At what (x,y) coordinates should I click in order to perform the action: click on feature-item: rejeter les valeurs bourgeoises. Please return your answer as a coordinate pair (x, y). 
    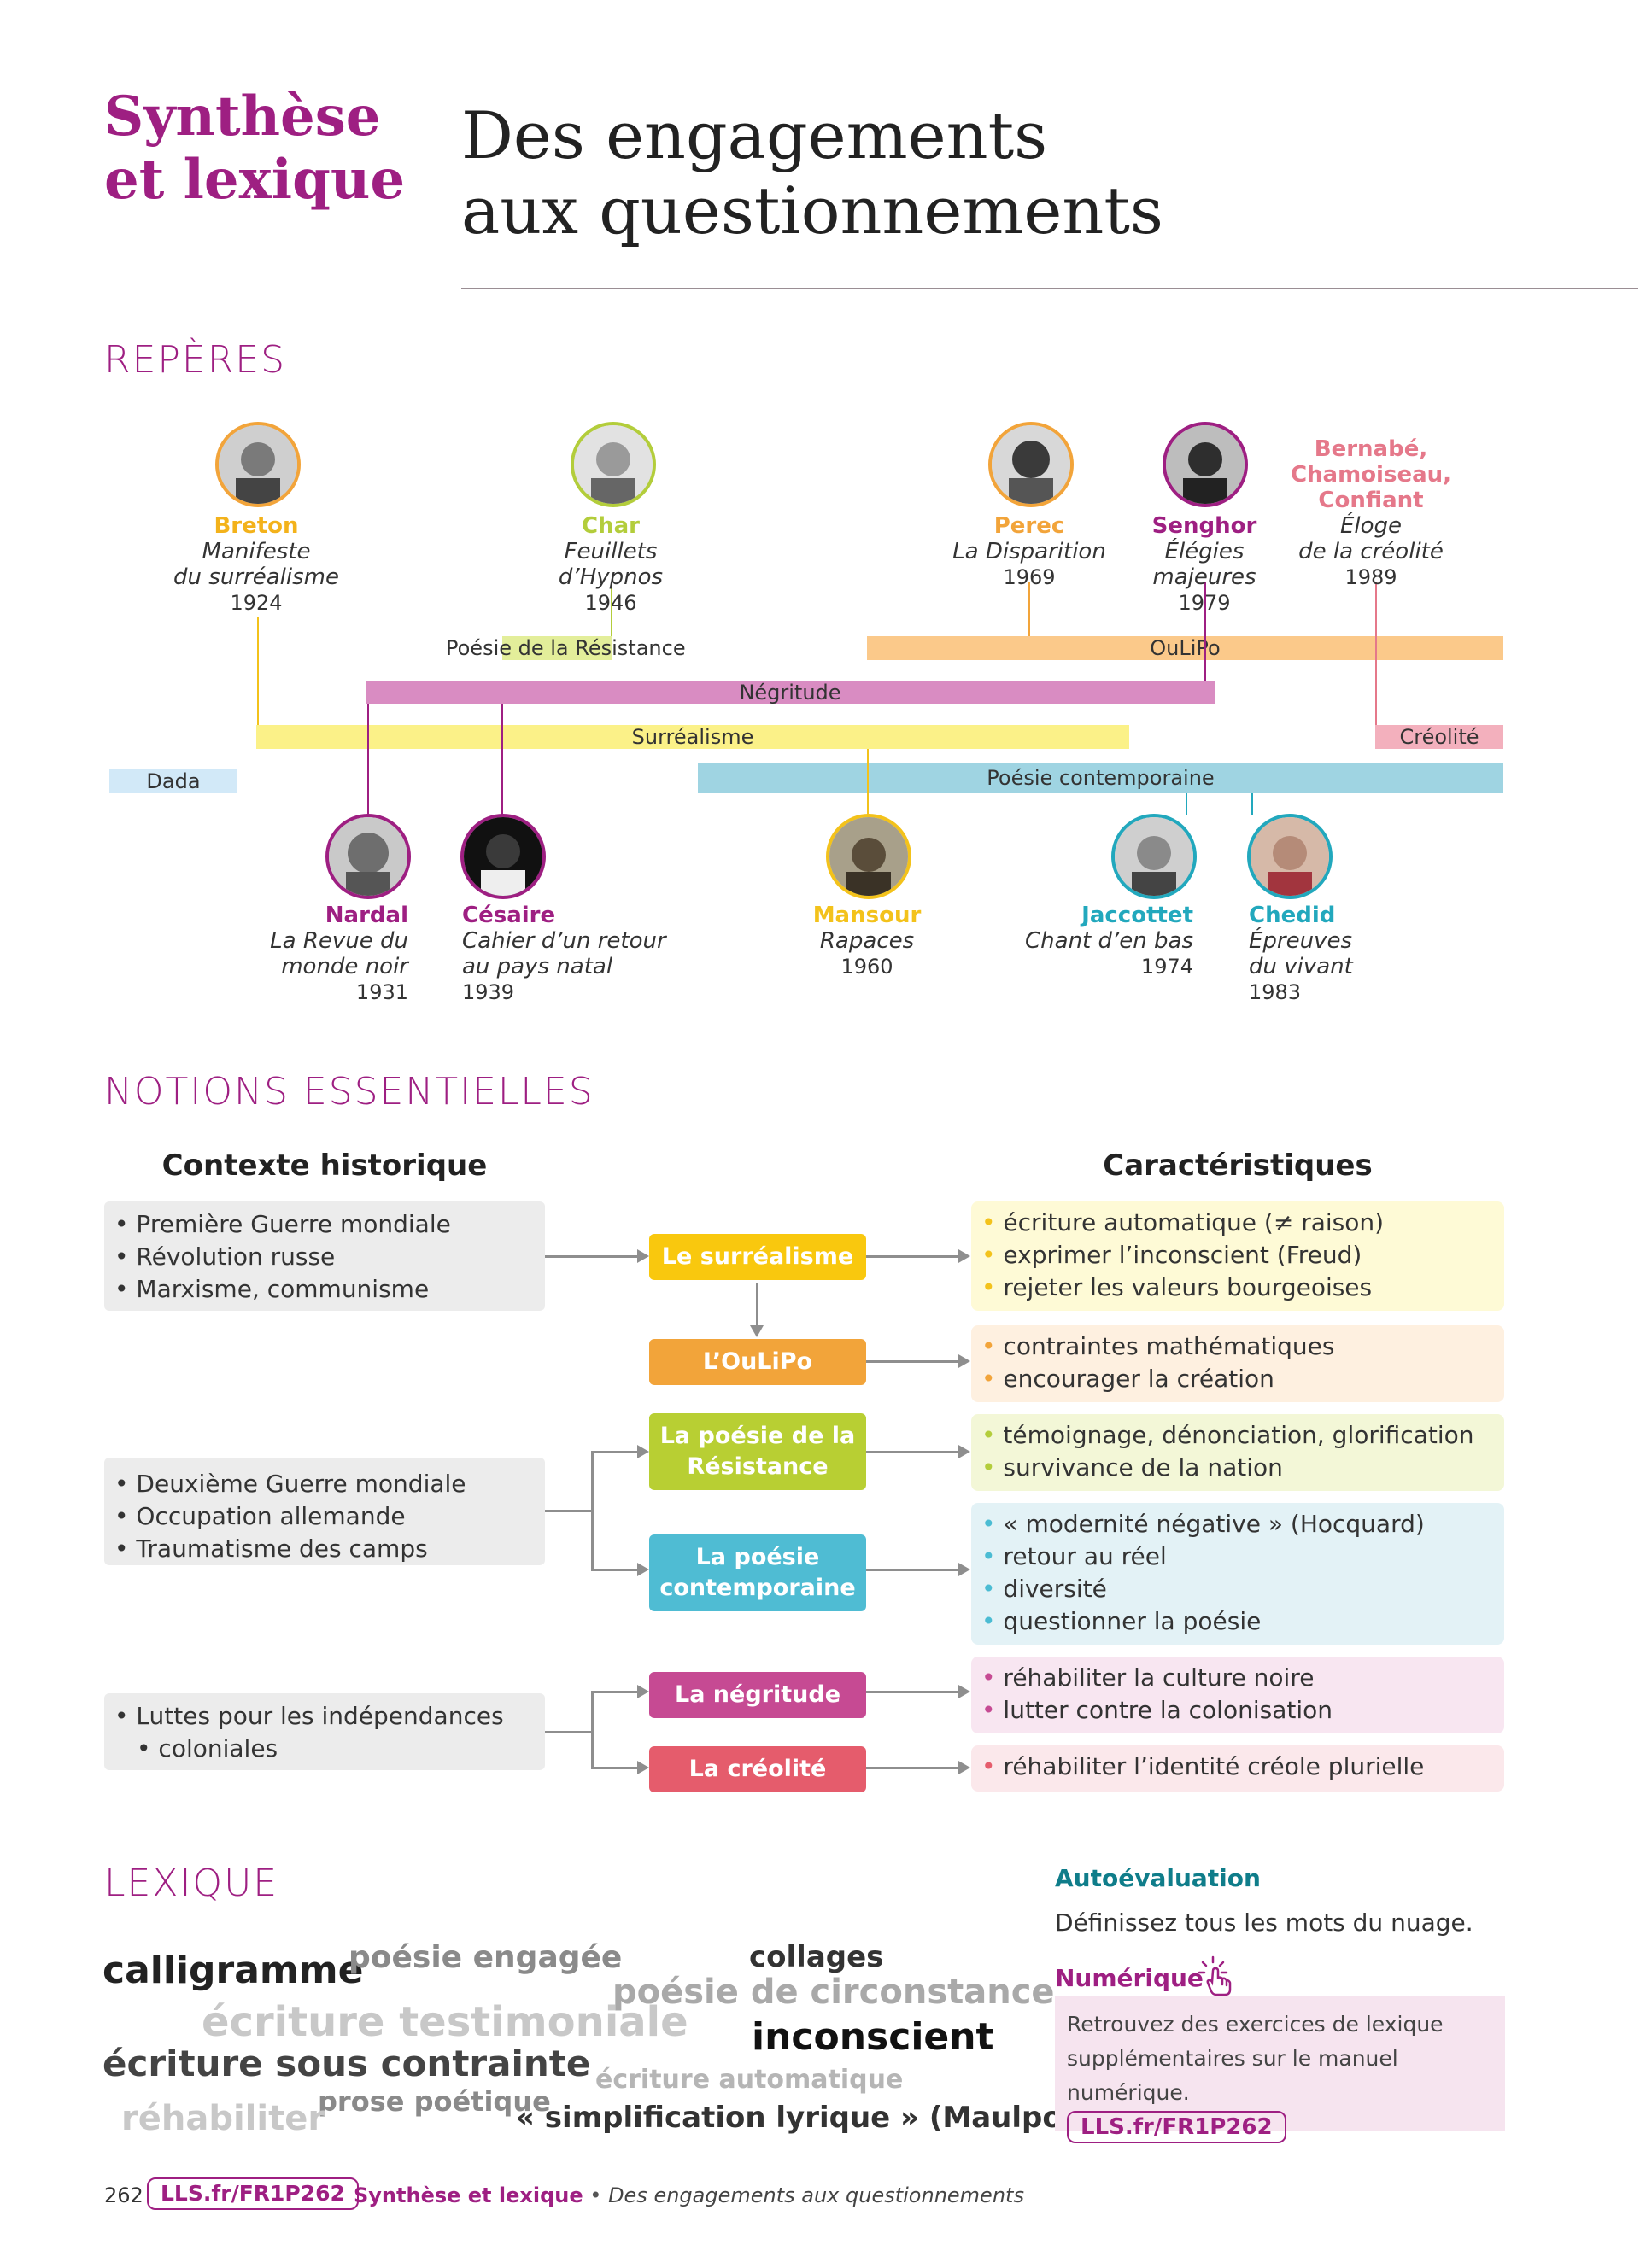
    Looking at the image, I should click on (1237, 1287).